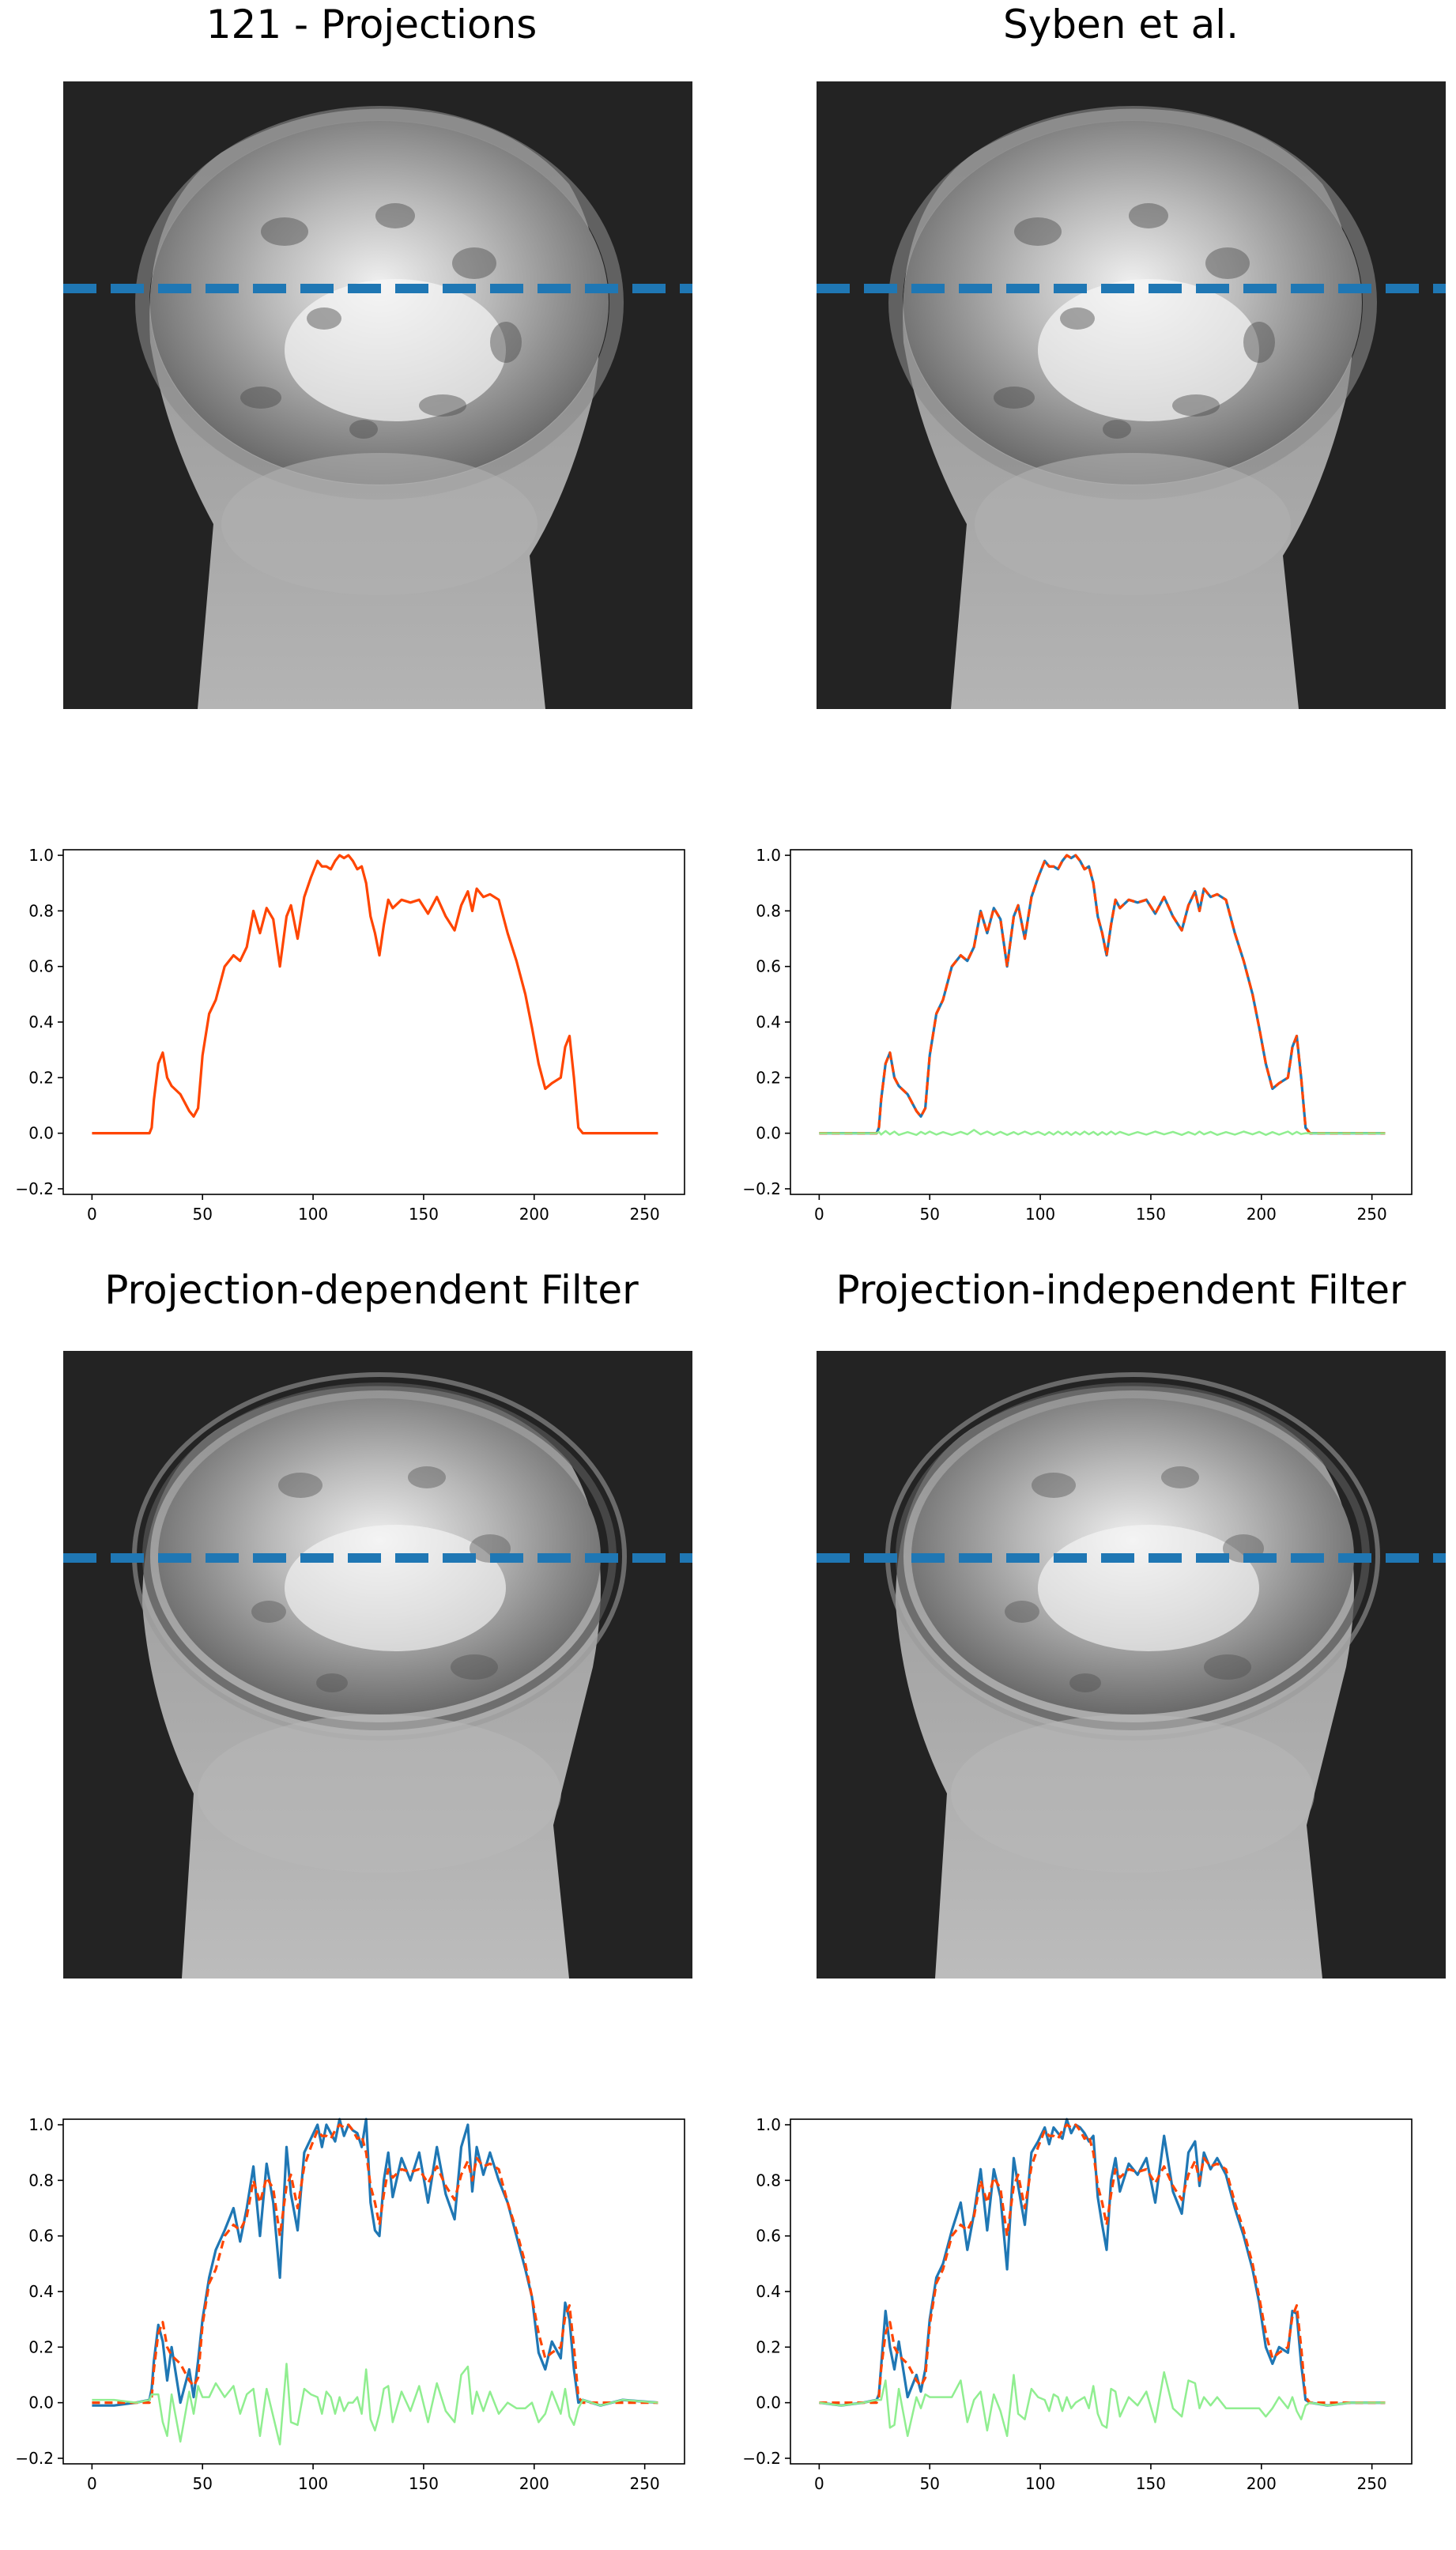 The image size is (1456, 2550). I want to click on ct-image-reference, so click(377, 395).